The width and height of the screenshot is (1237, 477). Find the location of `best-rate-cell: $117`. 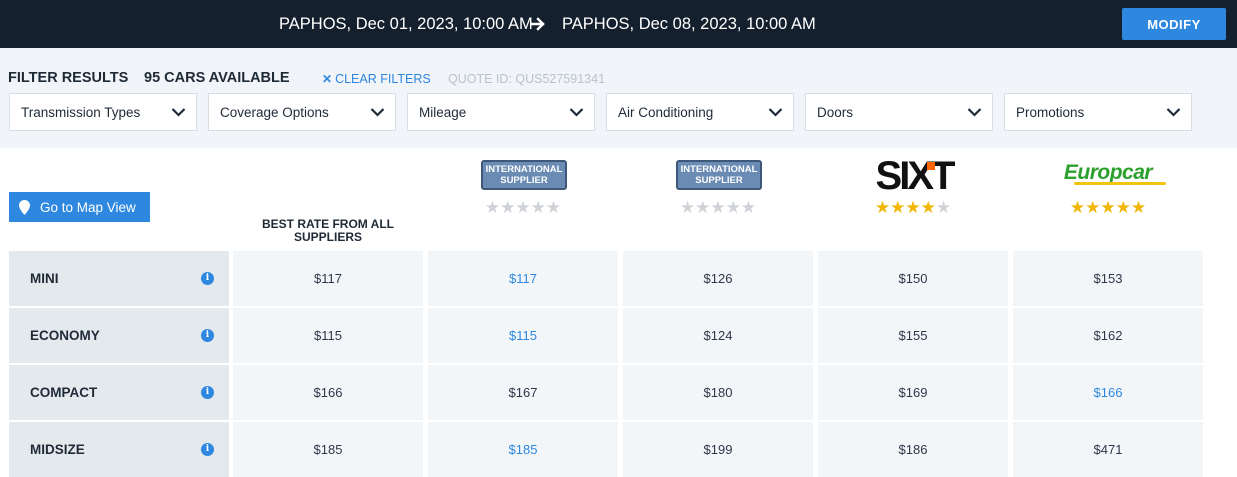

best-rate-cell: $117 is located at coordinates (328, 278).